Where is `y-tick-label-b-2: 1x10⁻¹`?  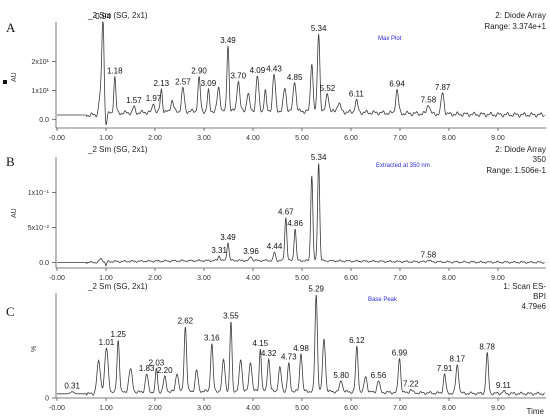
y-tick-label-b-2: 1x10⁻¹ is located at coordinates (39, 193).